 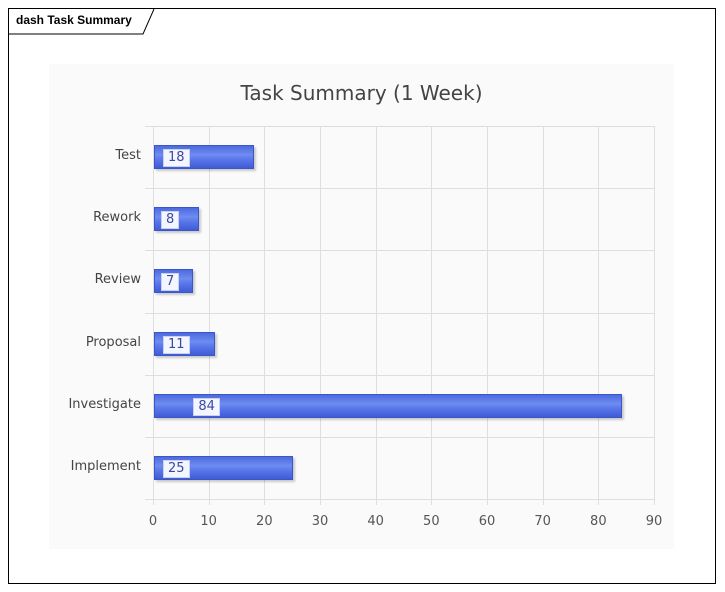 What do you see at coordinates (105, 466) in the screenshot?
I see `y-category-label: Implement` at bounding box center [105, 466].